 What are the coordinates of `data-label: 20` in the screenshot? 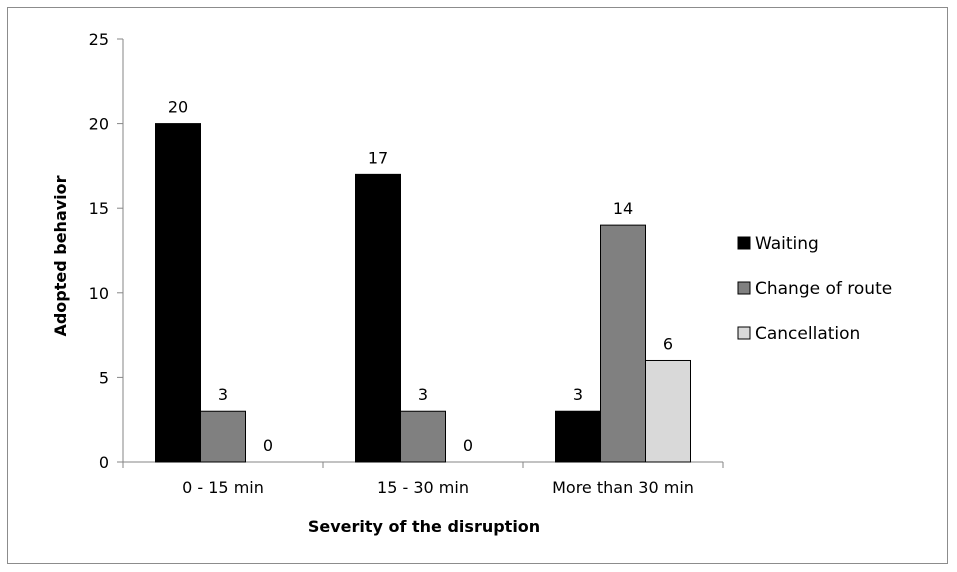 It's located at (178, 107).